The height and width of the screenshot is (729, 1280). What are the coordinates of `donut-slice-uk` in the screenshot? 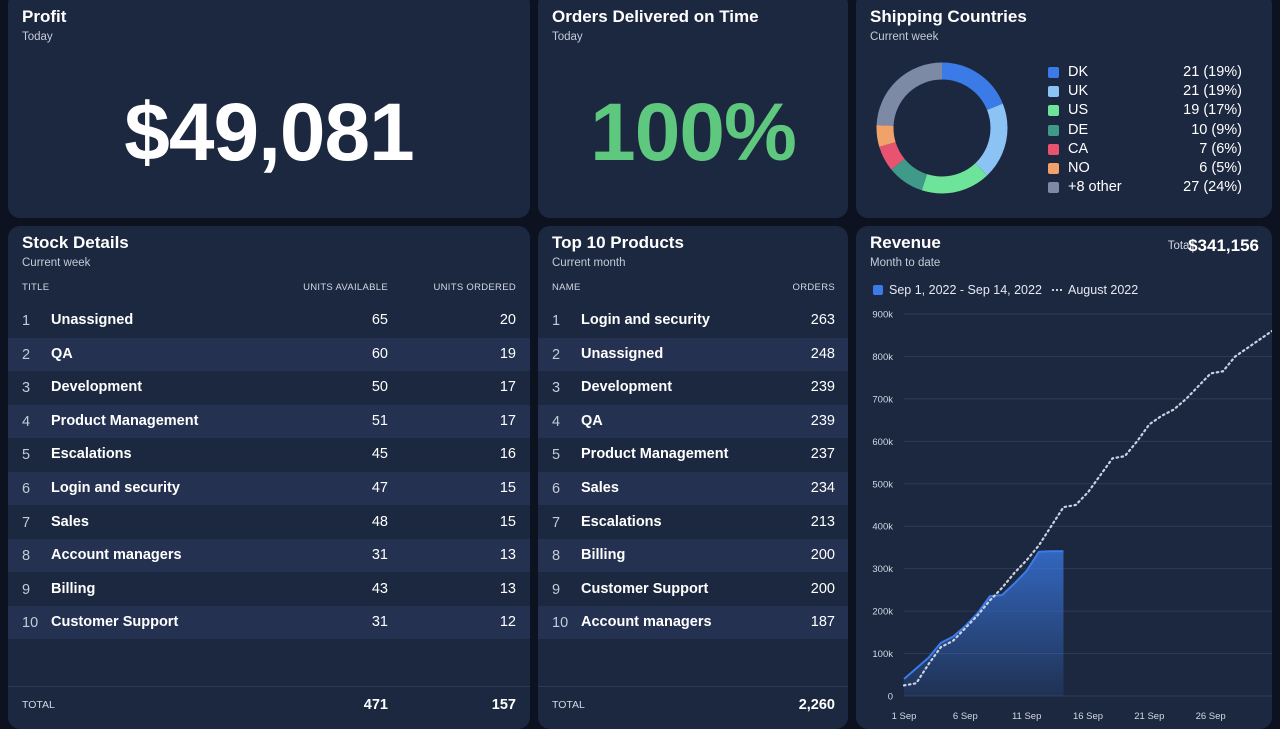 It's located at (942, 128).